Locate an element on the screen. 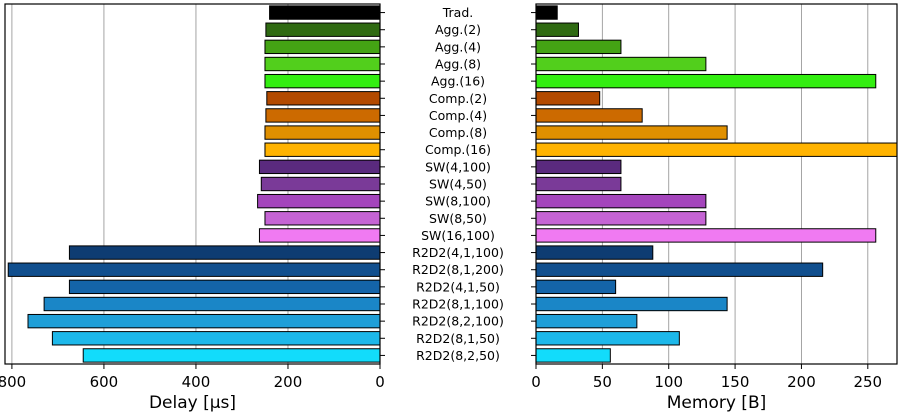 The image size is (899, 419). category-label-20: R2D2(8,2,50) is located at coordinates (458, 355).